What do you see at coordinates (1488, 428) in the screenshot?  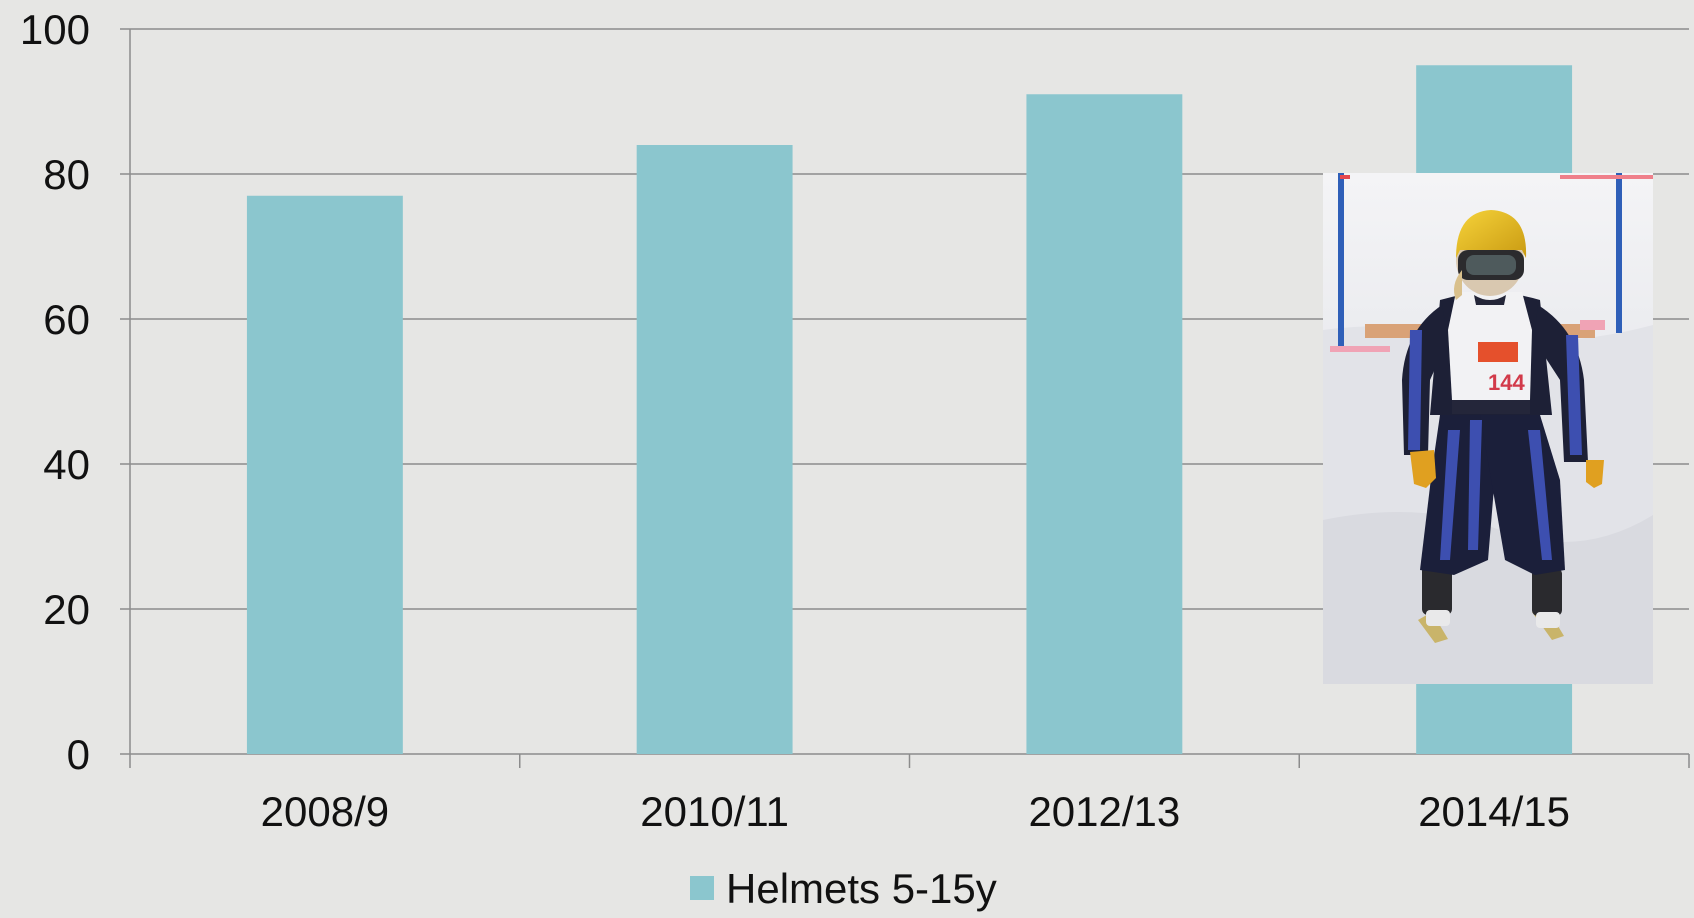 I see `child-skier-photo: 144` at bounding box center [1488, 428].